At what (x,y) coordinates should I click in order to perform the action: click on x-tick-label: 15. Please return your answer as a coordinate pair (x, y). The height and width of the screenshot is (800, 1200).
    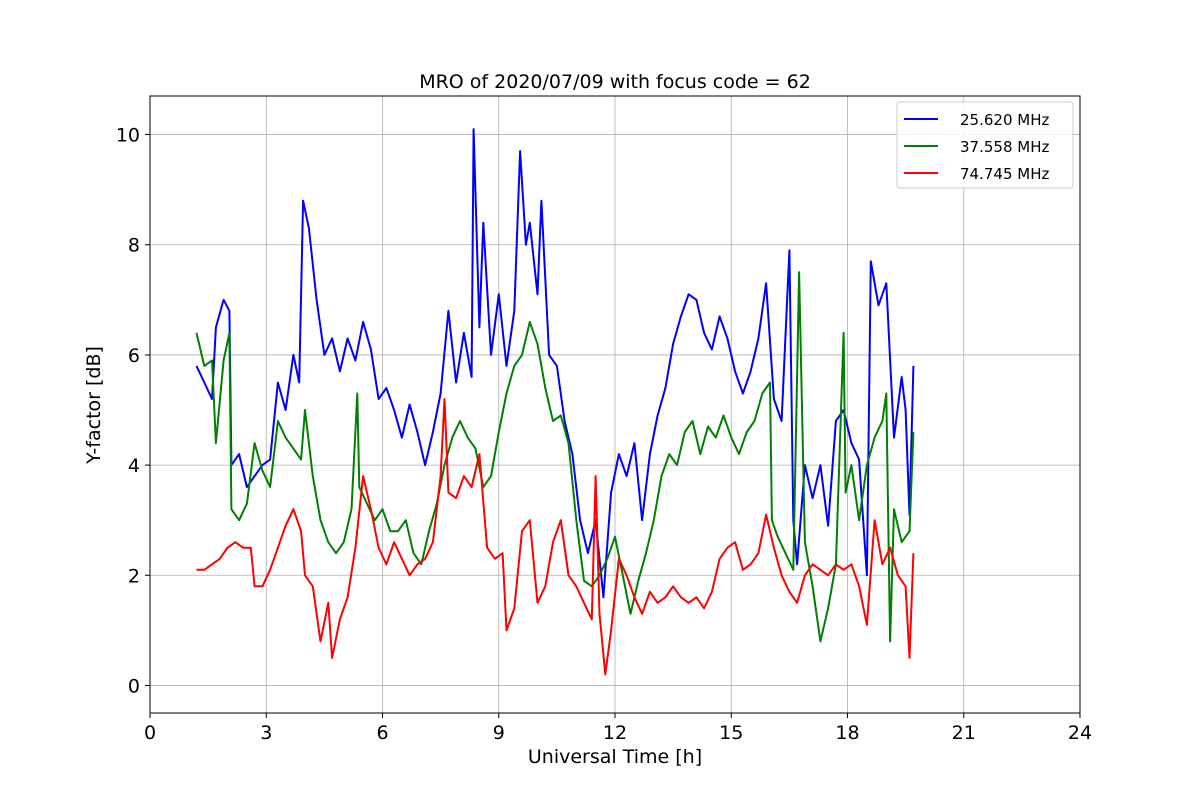
    Looking at the image, I should click on (731, 733).